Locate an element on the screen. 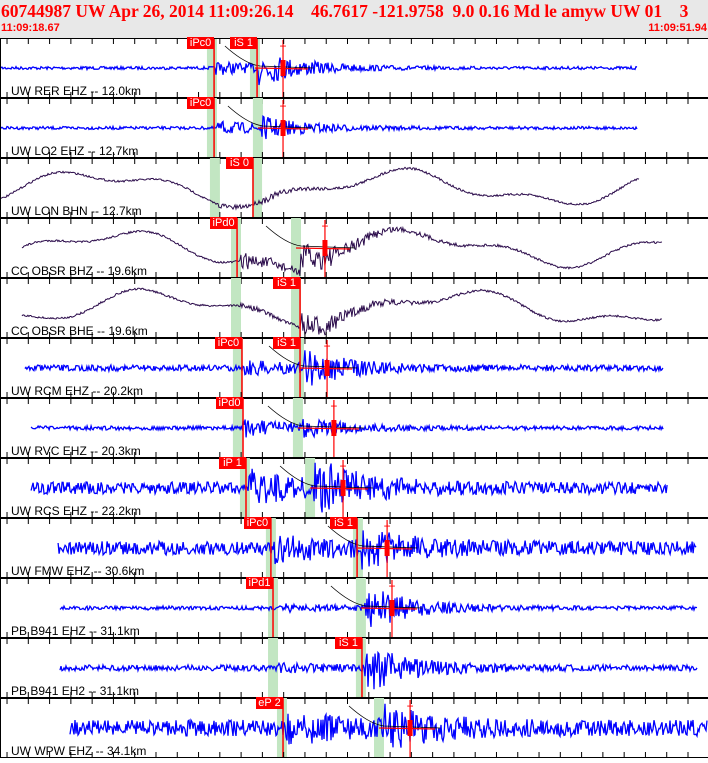  station-label: PB B941 EH2 -- 31.1km is located at coordinates (75, 691).